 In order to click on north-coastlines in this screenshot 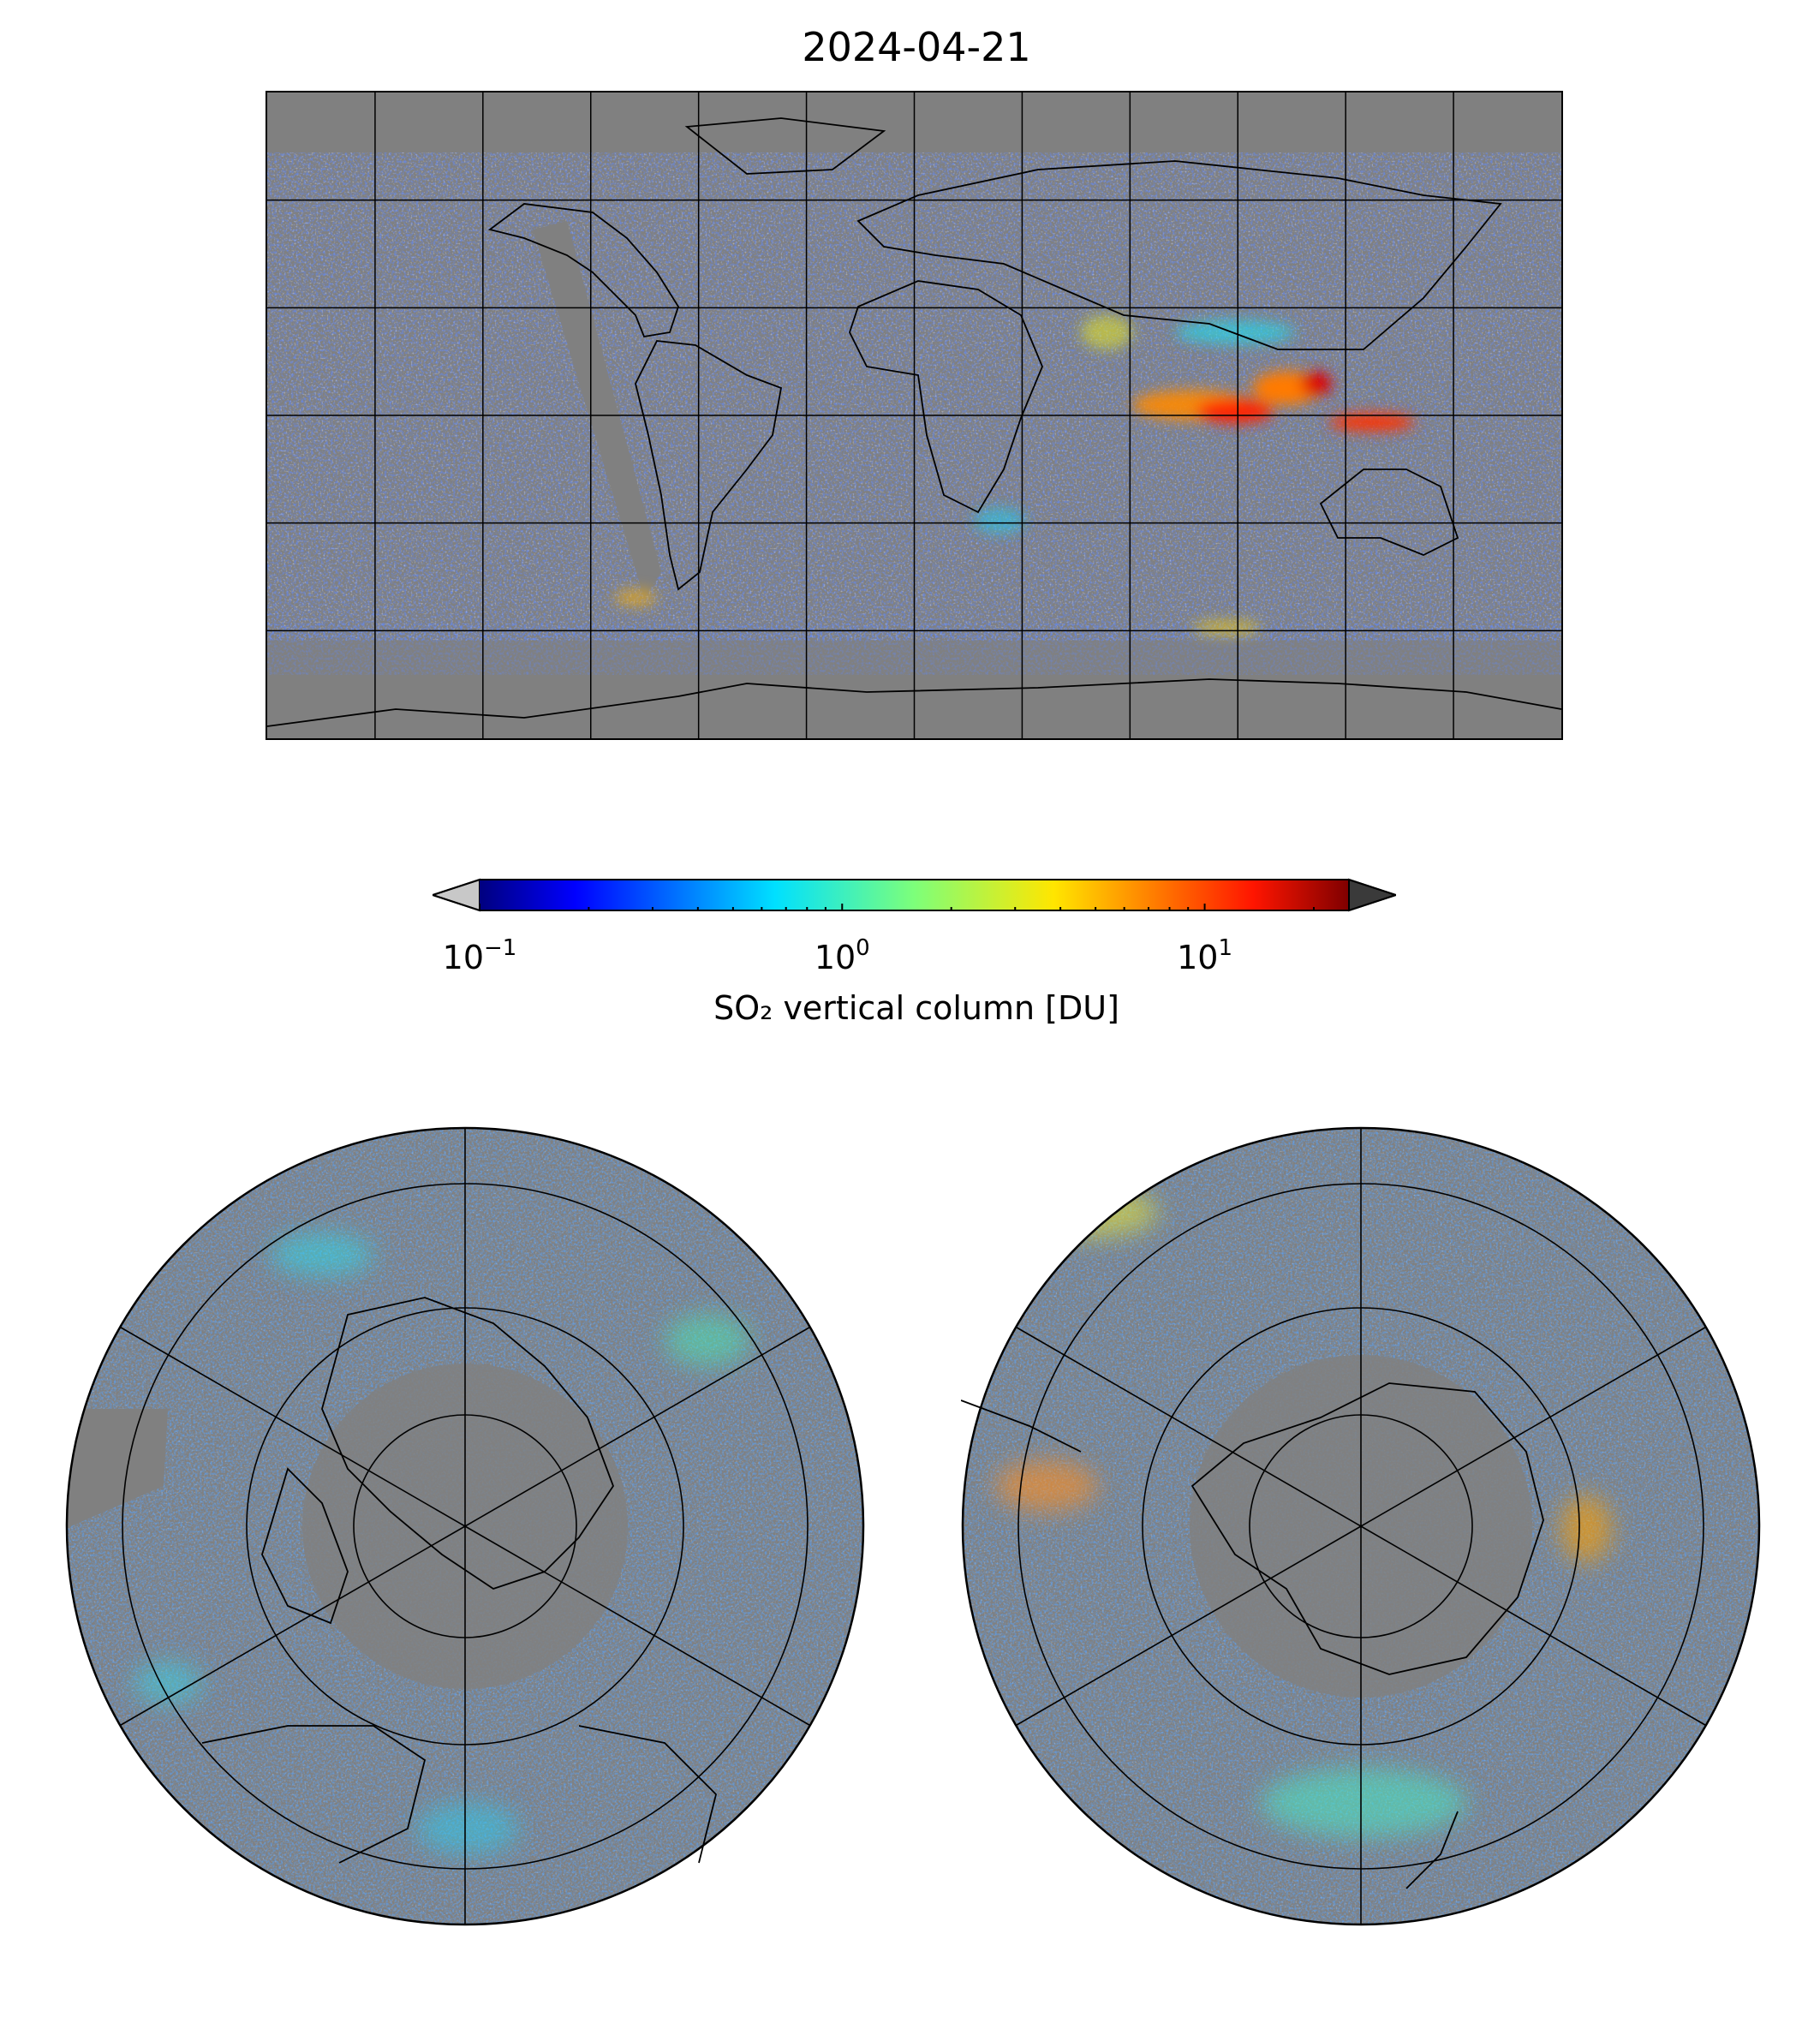, I will do `click(459, 1580)`.